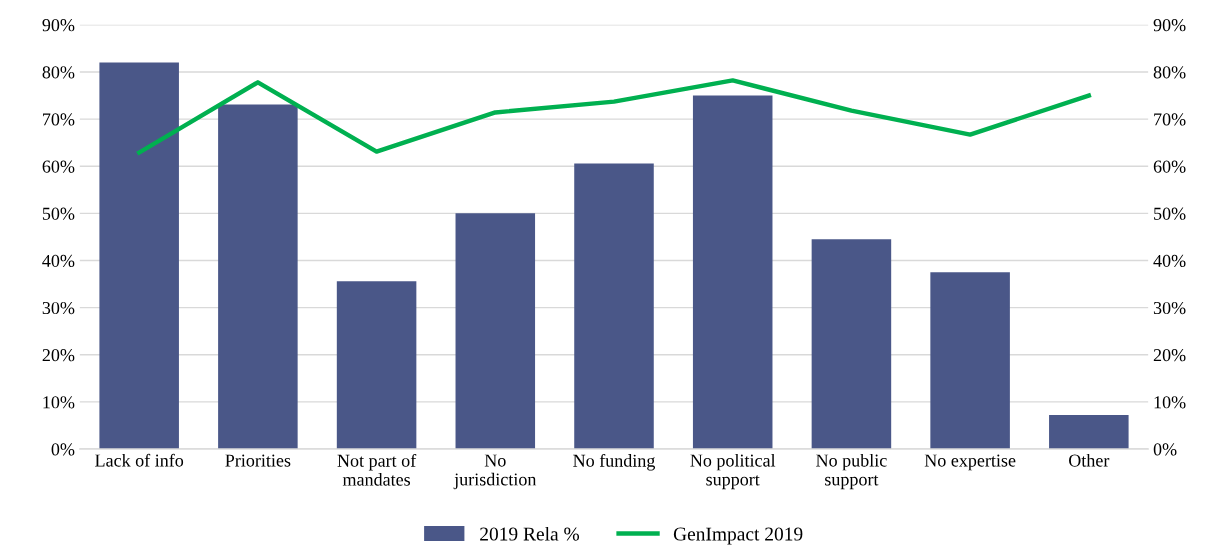 This screenshot has height=551, width=1228. What do you see at coordinates (614, 462) in the screenshot?
I see `x-tick-label: No funding` at bounding box center [614, 462].